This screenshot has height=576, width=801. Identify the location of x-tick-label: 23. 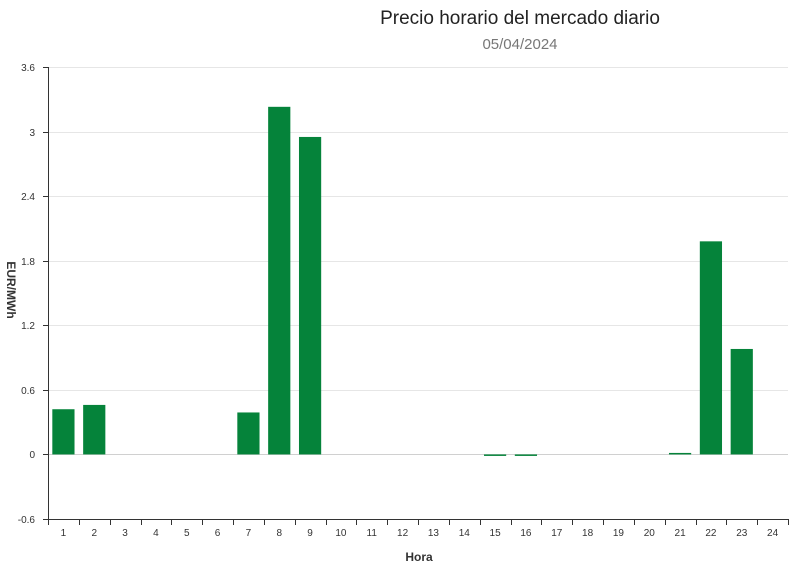
(742, 533).